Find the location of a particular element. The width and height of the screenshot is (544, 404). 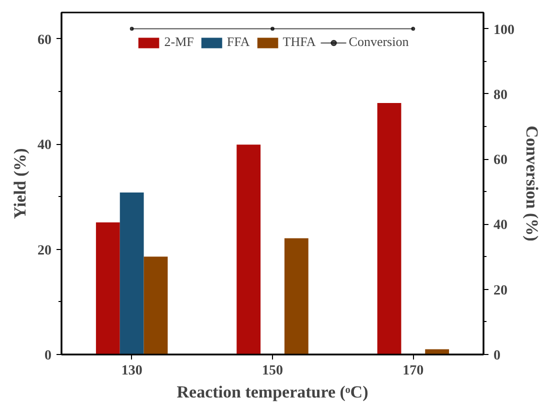

x-tick-label: 170 is located at coordinates (413, 371).